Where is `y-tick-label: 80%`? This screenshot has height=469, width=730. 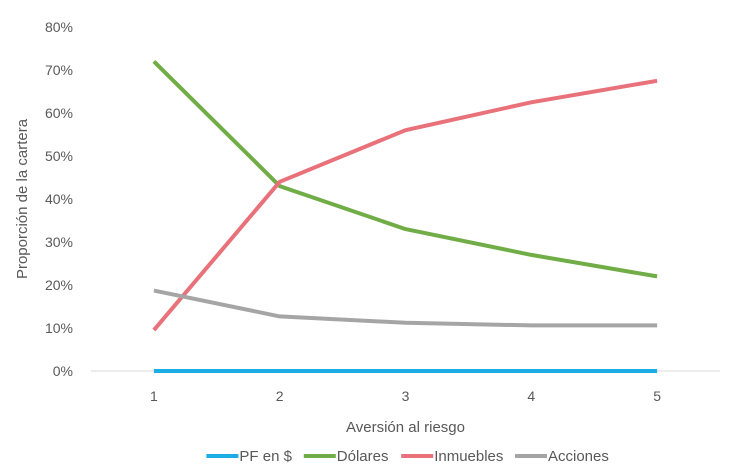 y-tick-label: 80% is located at coordinates (59, 27).